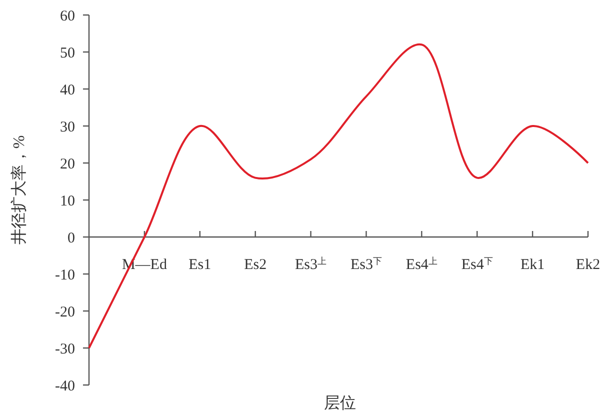 The image size is (612, 412). I want to click on x-tick-label: Es3$^{下}$, so click(366, 264).